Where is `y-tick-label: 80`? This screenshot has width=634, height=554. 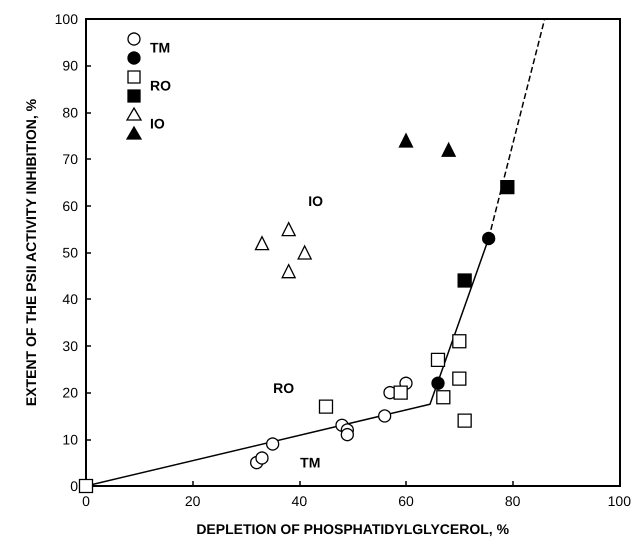 y-tick-label: 80 is located at coordinates (70, 112).